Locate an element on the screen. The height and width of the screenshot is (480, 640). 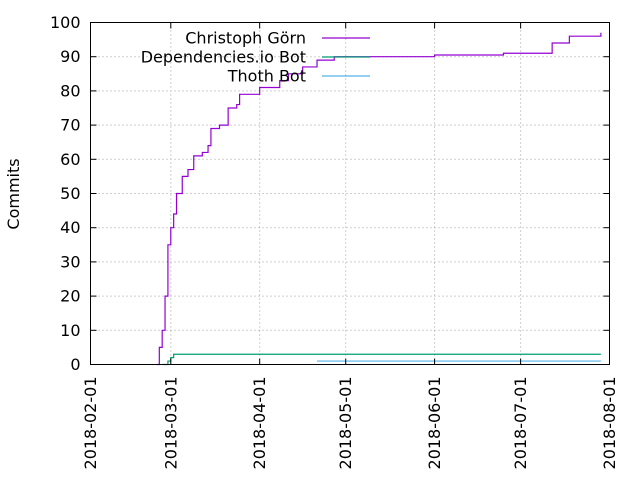
y-tick-label: 40 is located at coordinates (70, 227).